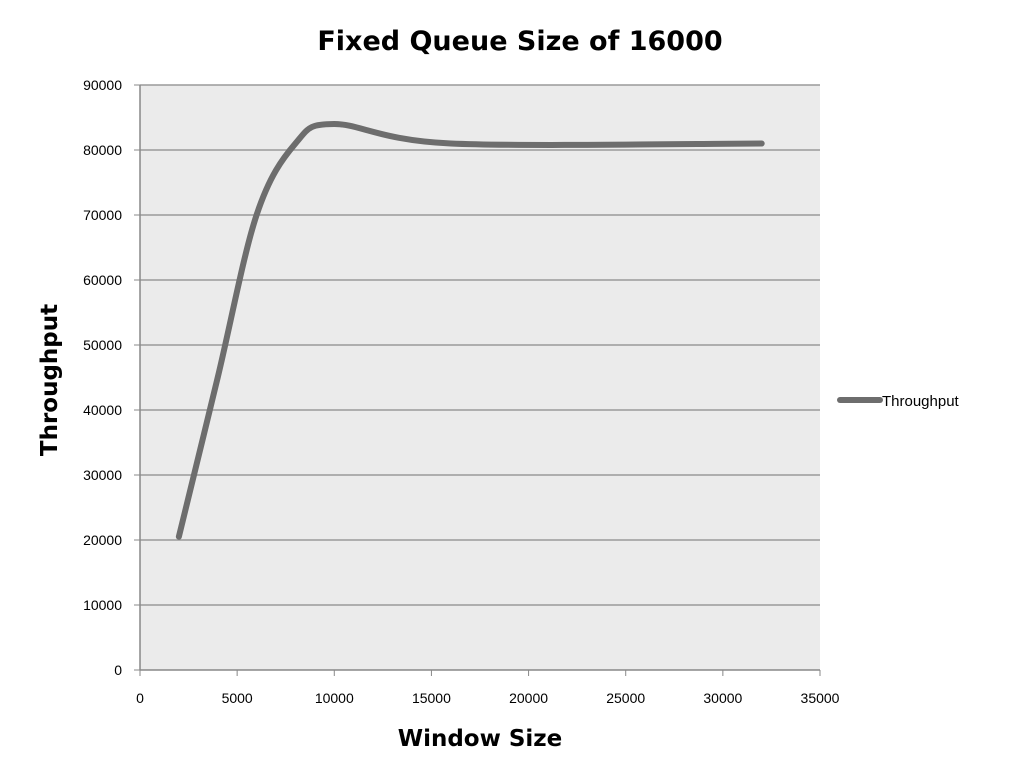 The image size is (1036, 778). What do you see at coordinates (102, 345) in the screenshot?
I see `y-tick-label: 50000` at bounding box center [102, 345].